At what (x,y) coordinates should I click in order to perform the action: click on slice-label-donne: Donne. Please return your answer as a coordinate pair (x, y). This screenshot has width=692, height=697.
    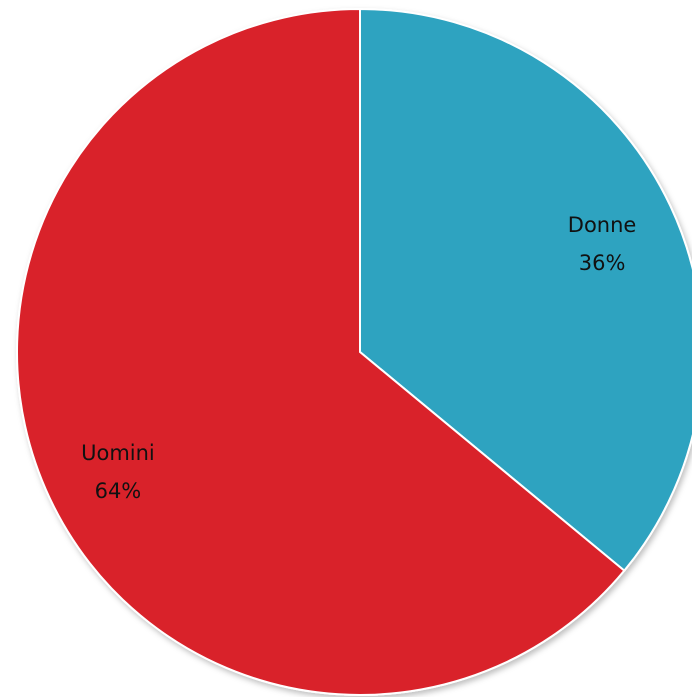
    Looking at the image, I should click on (602, 225).